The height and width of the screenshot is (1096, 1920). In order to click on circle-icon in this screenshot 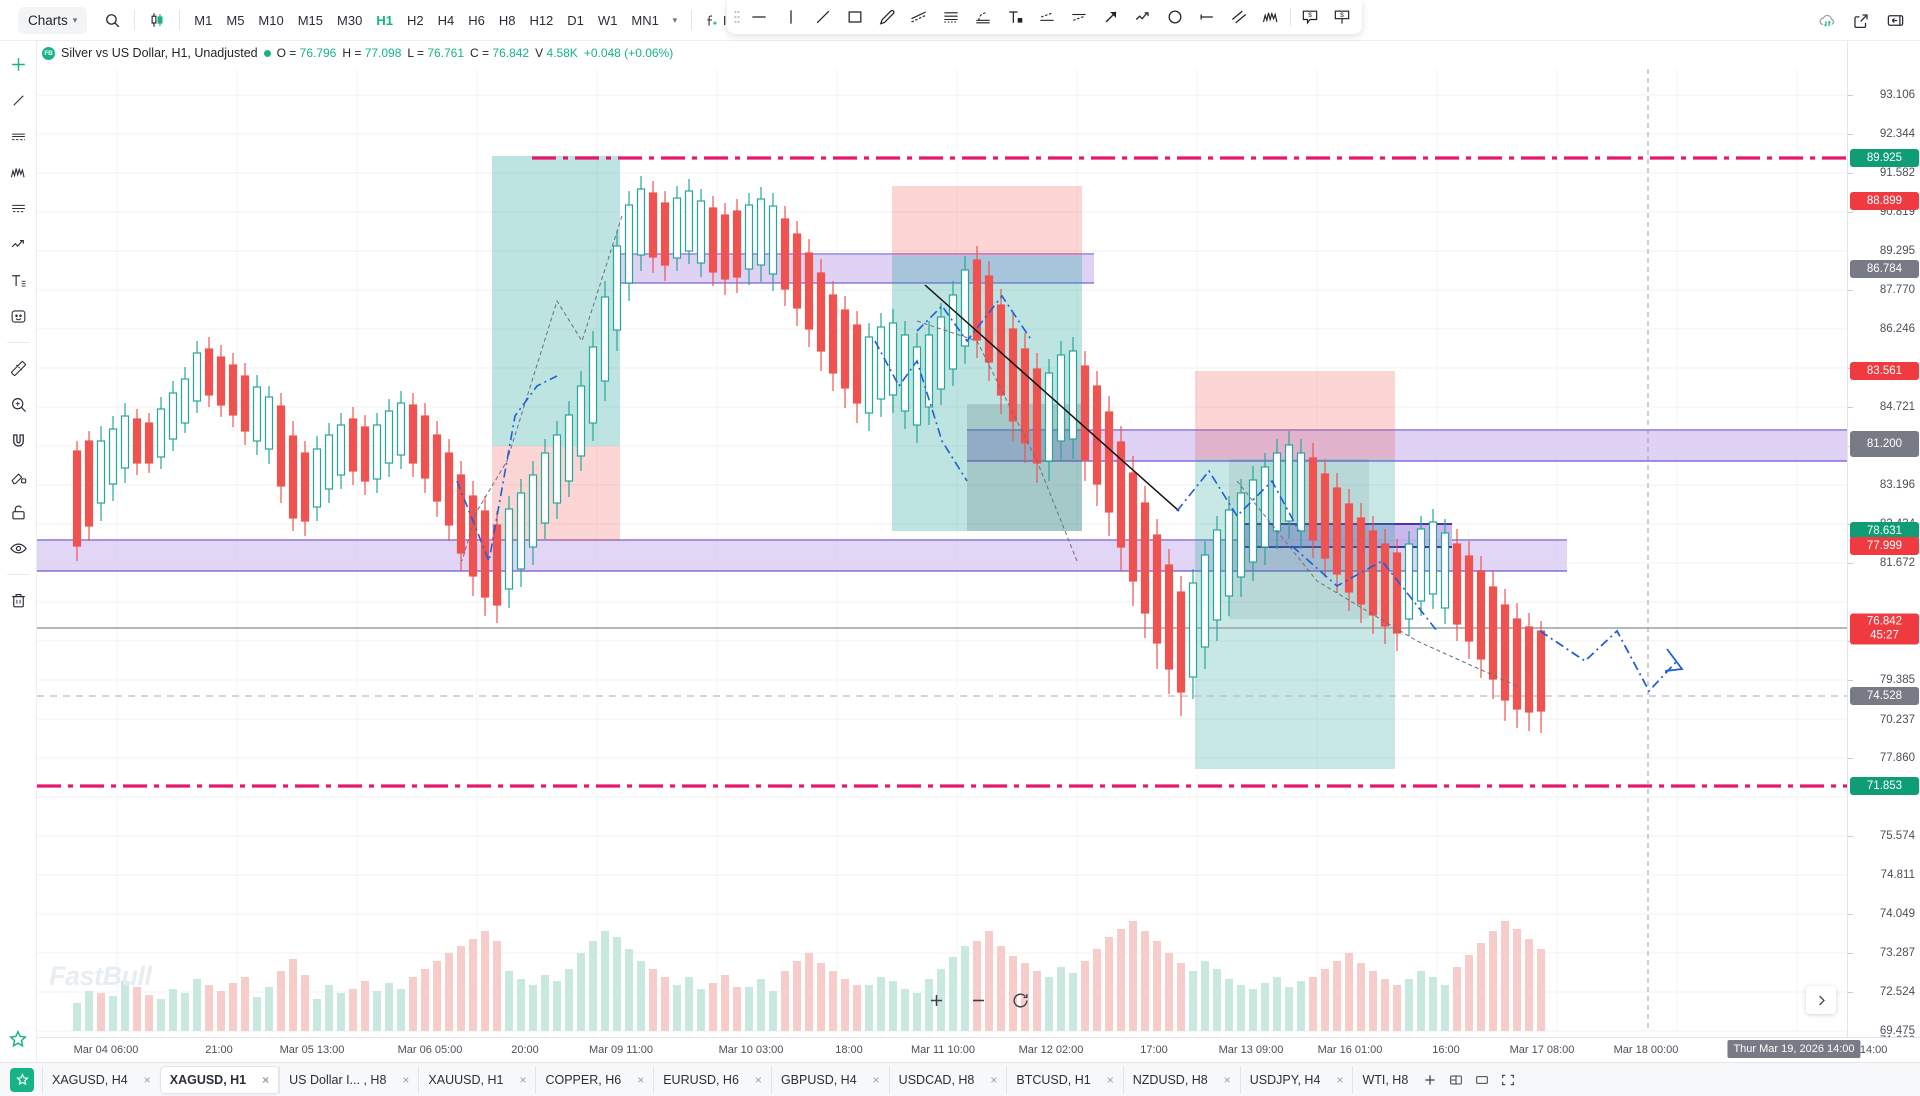, I will do `click(1175, 17)`.